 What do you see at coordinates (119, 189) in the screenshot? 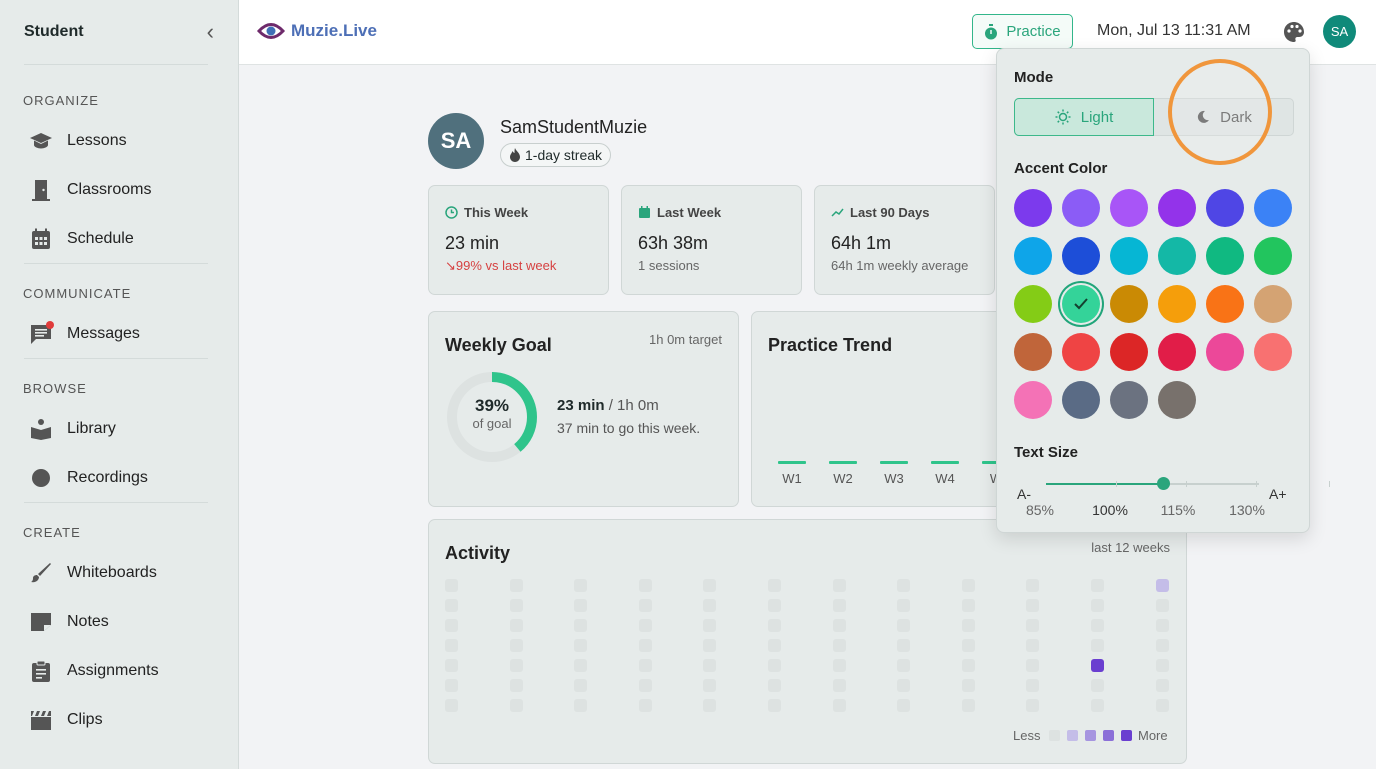
I see `sidebar-item-classrooms: Classrooms` at bounding box center [119, 189].